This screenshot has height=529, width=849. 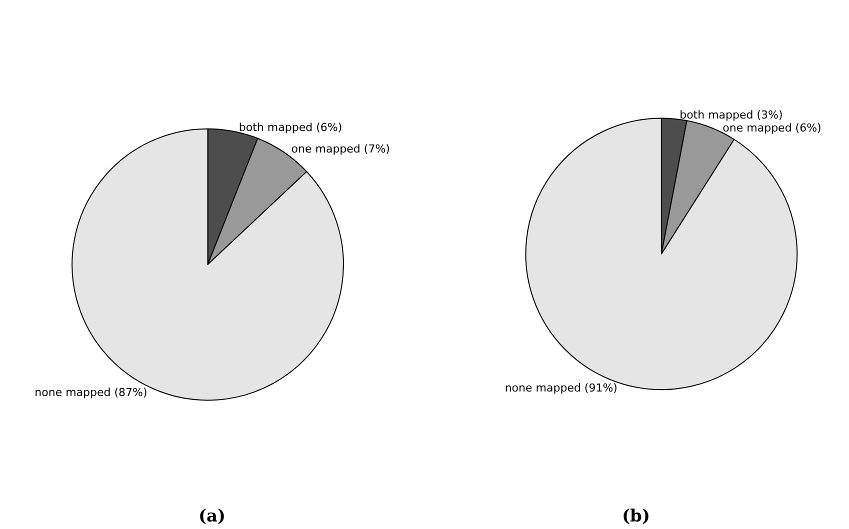 What do you see at coordinates (91, 393) in the screenshot?
I see `slice-label: none mapped (87%)` at bounding box center [91, 393].